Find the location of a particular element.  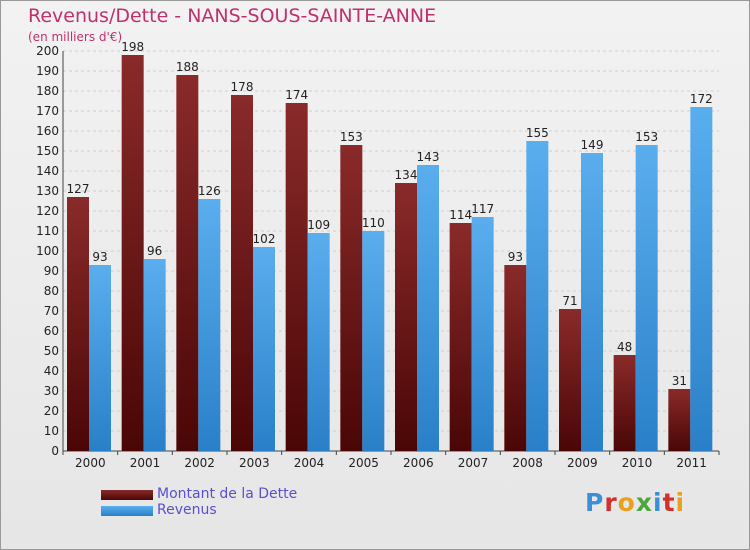

y-tick-label: 200 is located at coordinates (47, 51).